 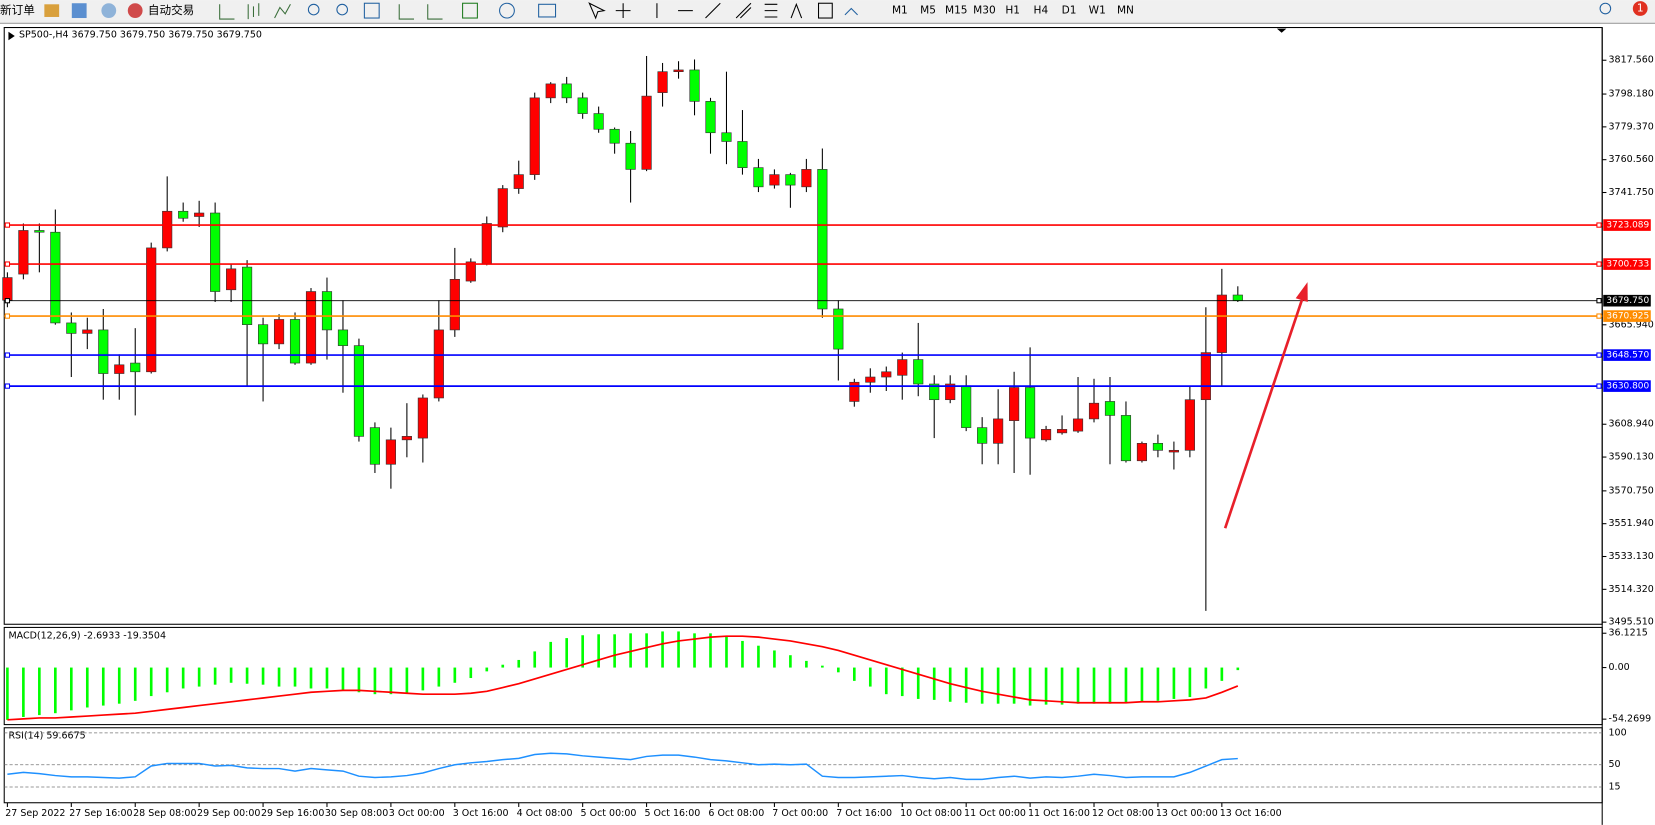 What do you see at coordinates (1640, 8) in the screenshot?
I see `notification-badge` at bounding box center [1640, 8].